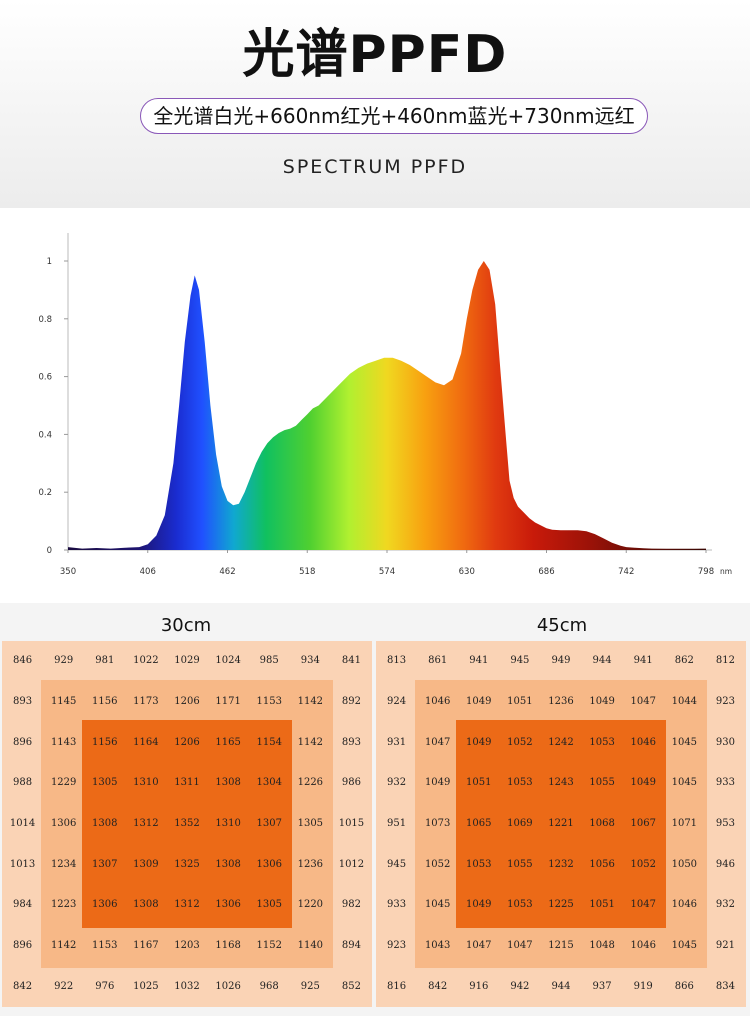 The height and width of the screenshot is (1016, 750). I want to click on ppfd-cell: 1056, so click(602, 864).